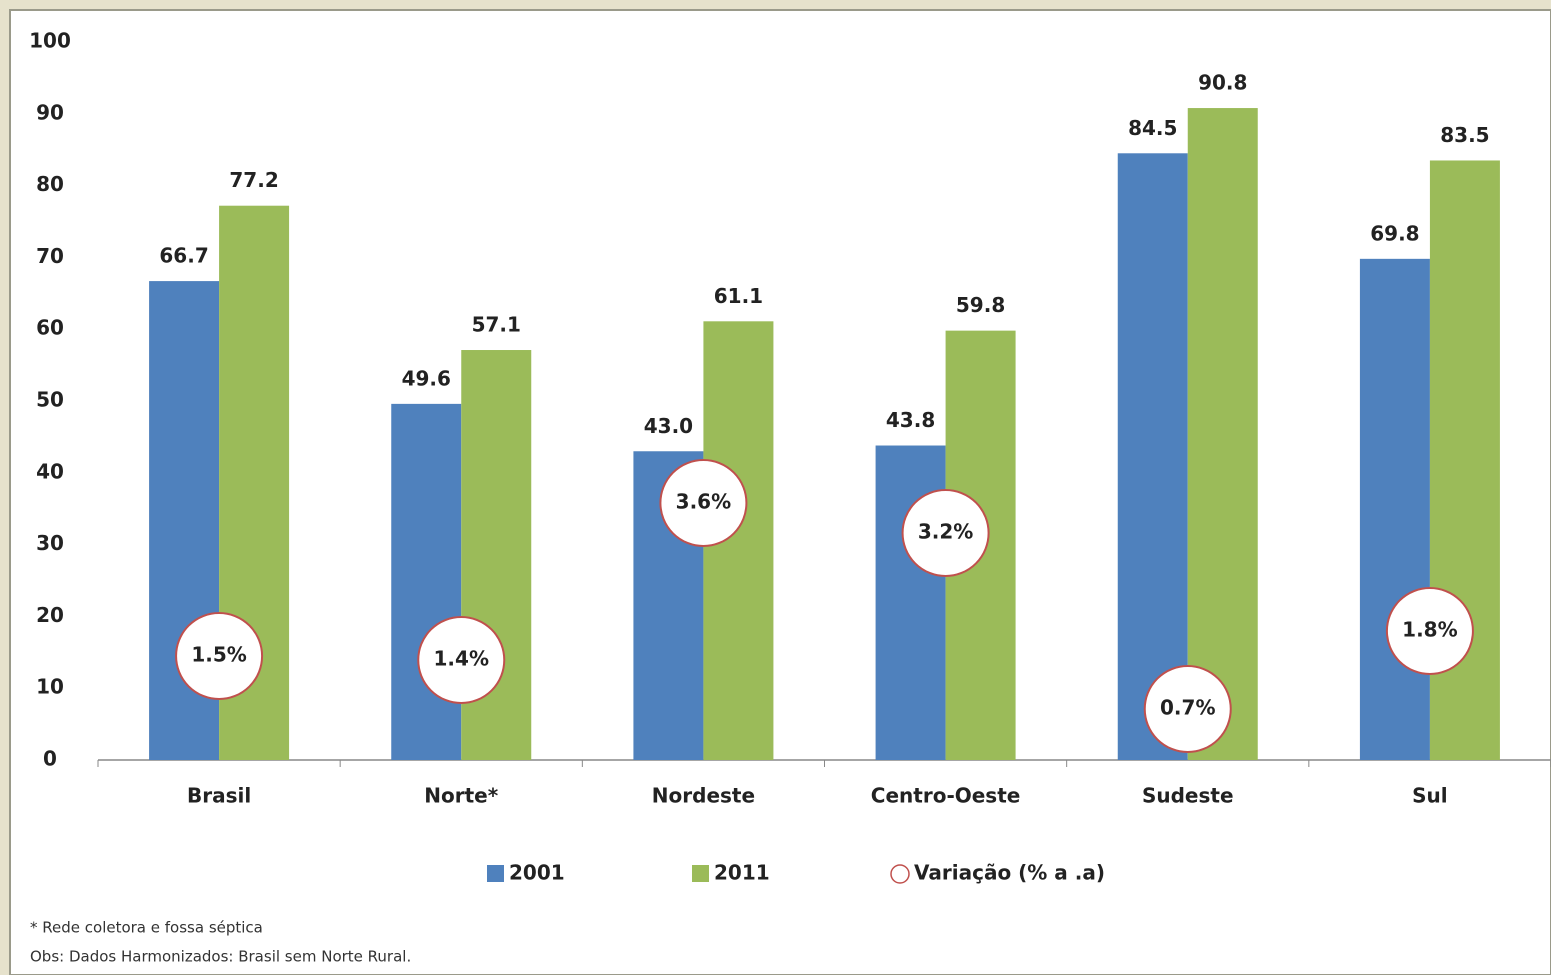  What do you see at coordinates (50, 112) in the screenshot?
I see `y-tick-label: 90` at bounding box center [50, 112].